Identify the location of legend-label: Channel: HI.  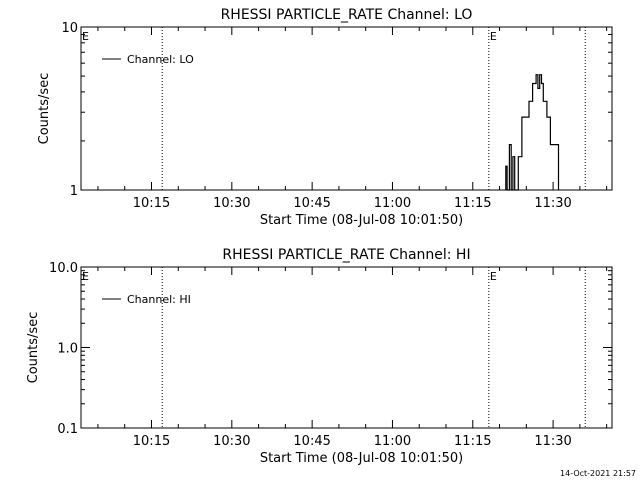
(159, 299).